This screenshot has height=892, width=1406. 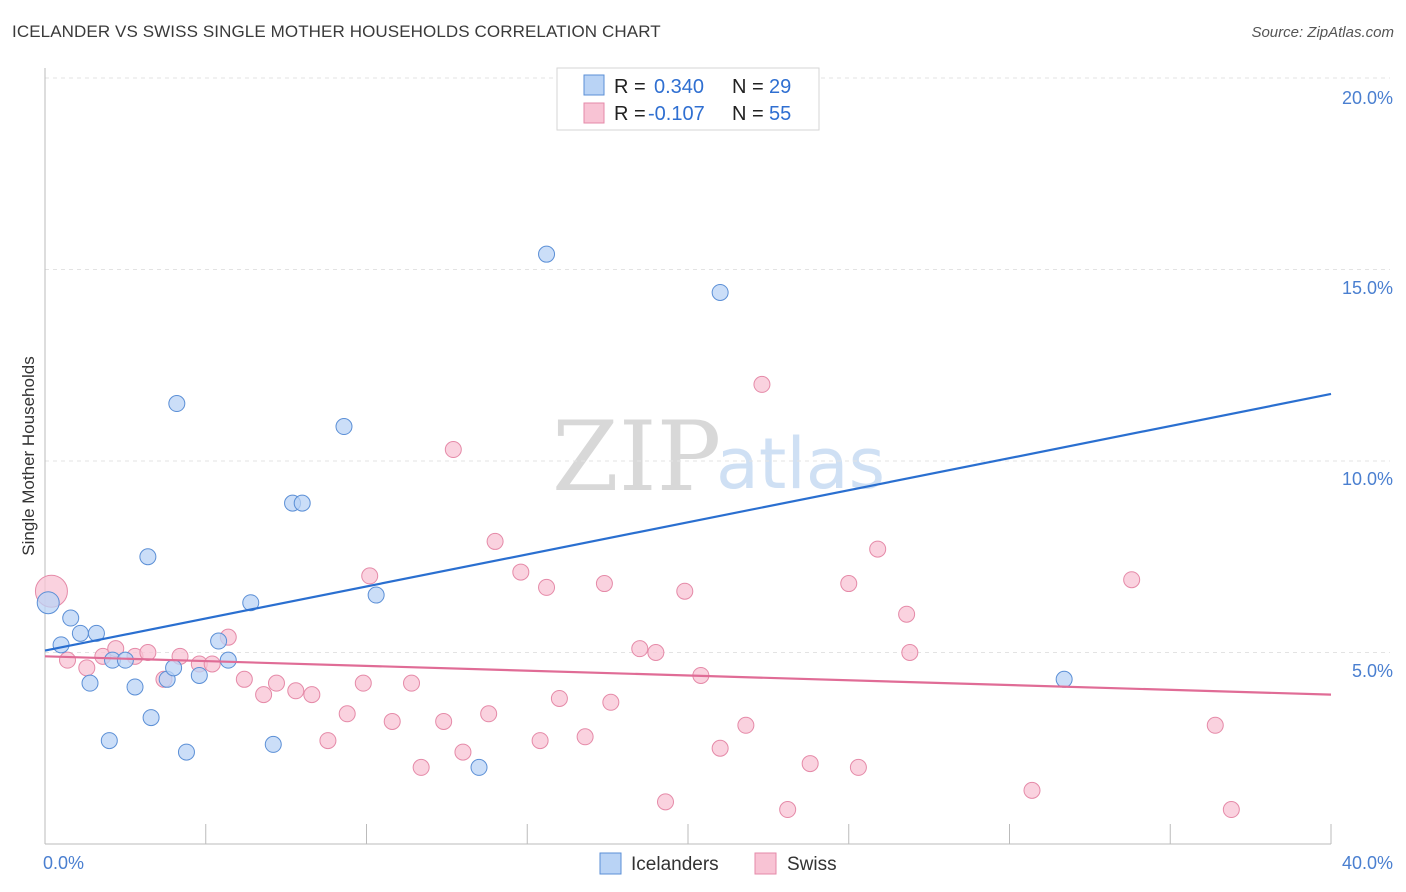 I want to click on x-tick-label-min: 0.0%, so click(x=63, y=863).